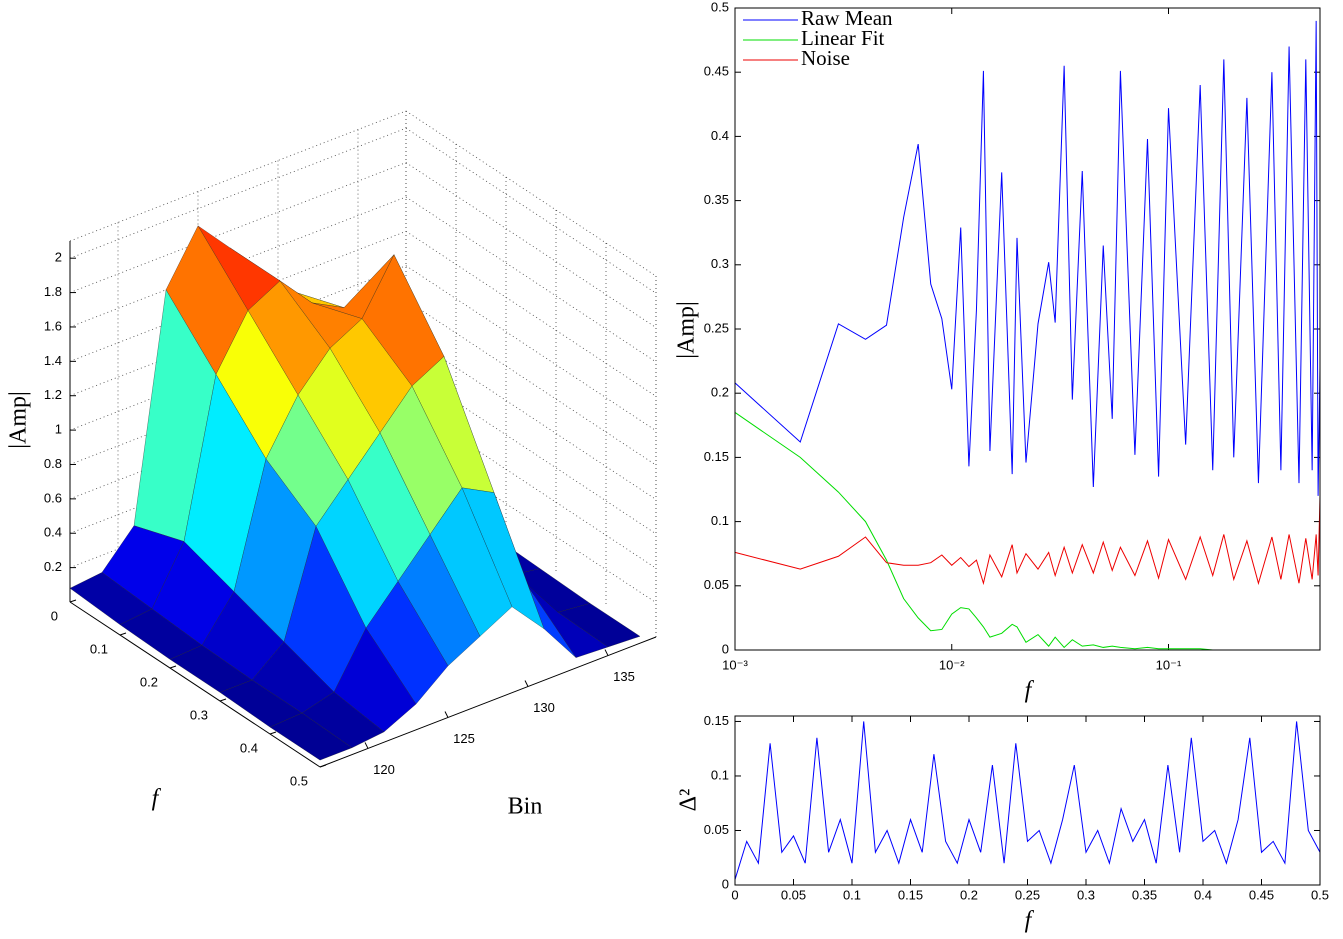 Image resolution: width=1343 pixels, height=939 pixels. Describe the element at coordinates (195, 684) in the screenshot. I see `f-axis` at that location.